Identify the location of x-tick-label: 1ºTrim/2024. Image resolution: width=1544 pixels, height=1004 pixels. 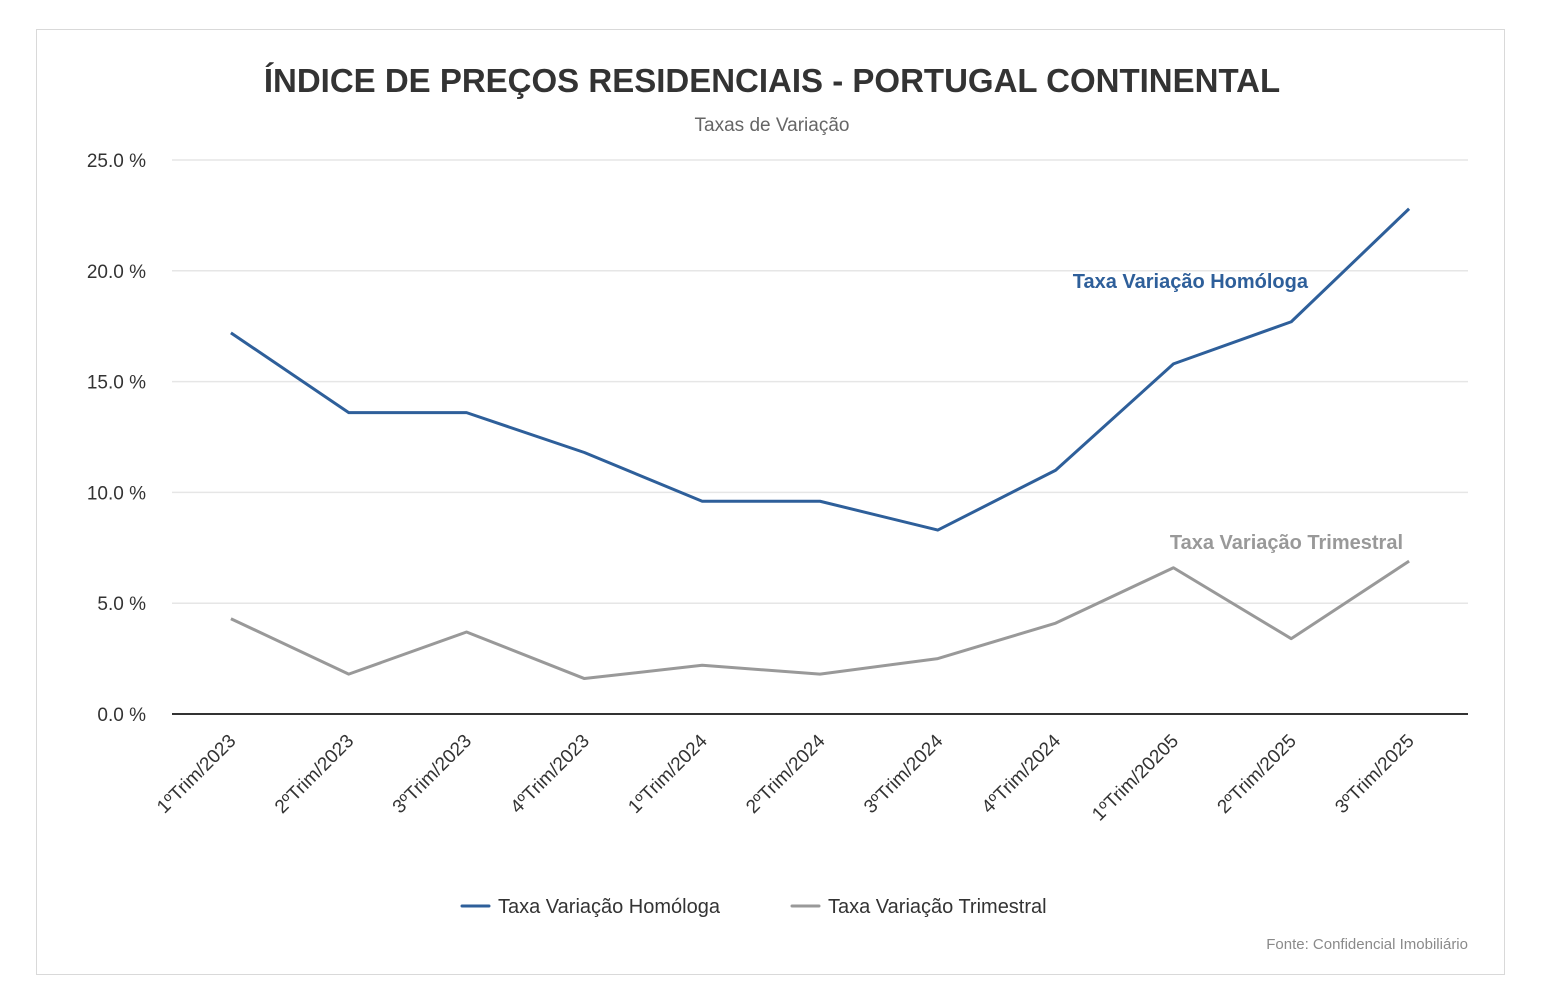
(669, 774).